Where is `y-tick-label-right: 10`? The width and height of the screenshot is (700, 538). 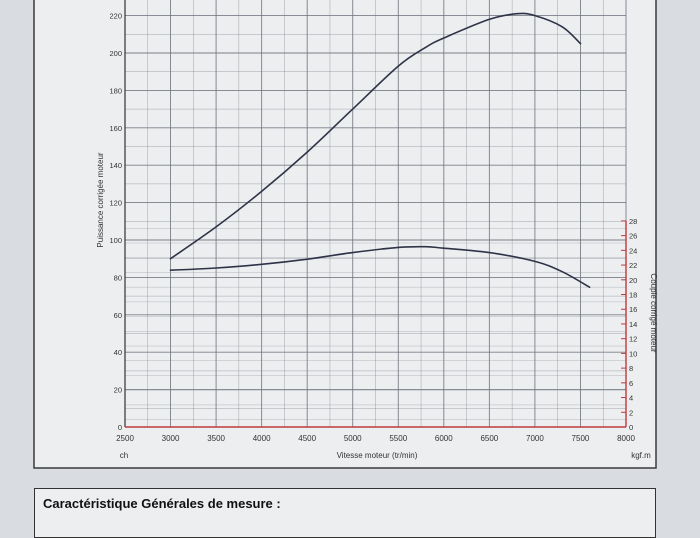 y-tick-label-right: 10 is located at coordinates (633, 353).